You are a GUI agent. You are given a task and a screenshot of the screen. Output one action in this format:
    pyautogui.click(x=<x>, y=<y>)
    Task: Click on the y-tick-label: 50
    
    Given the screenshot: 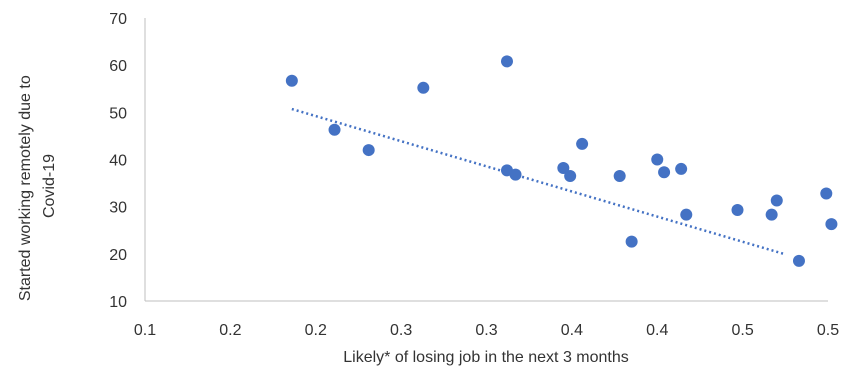 What is the action you would take?
    pyautogui.click(x=118, y=113)
    